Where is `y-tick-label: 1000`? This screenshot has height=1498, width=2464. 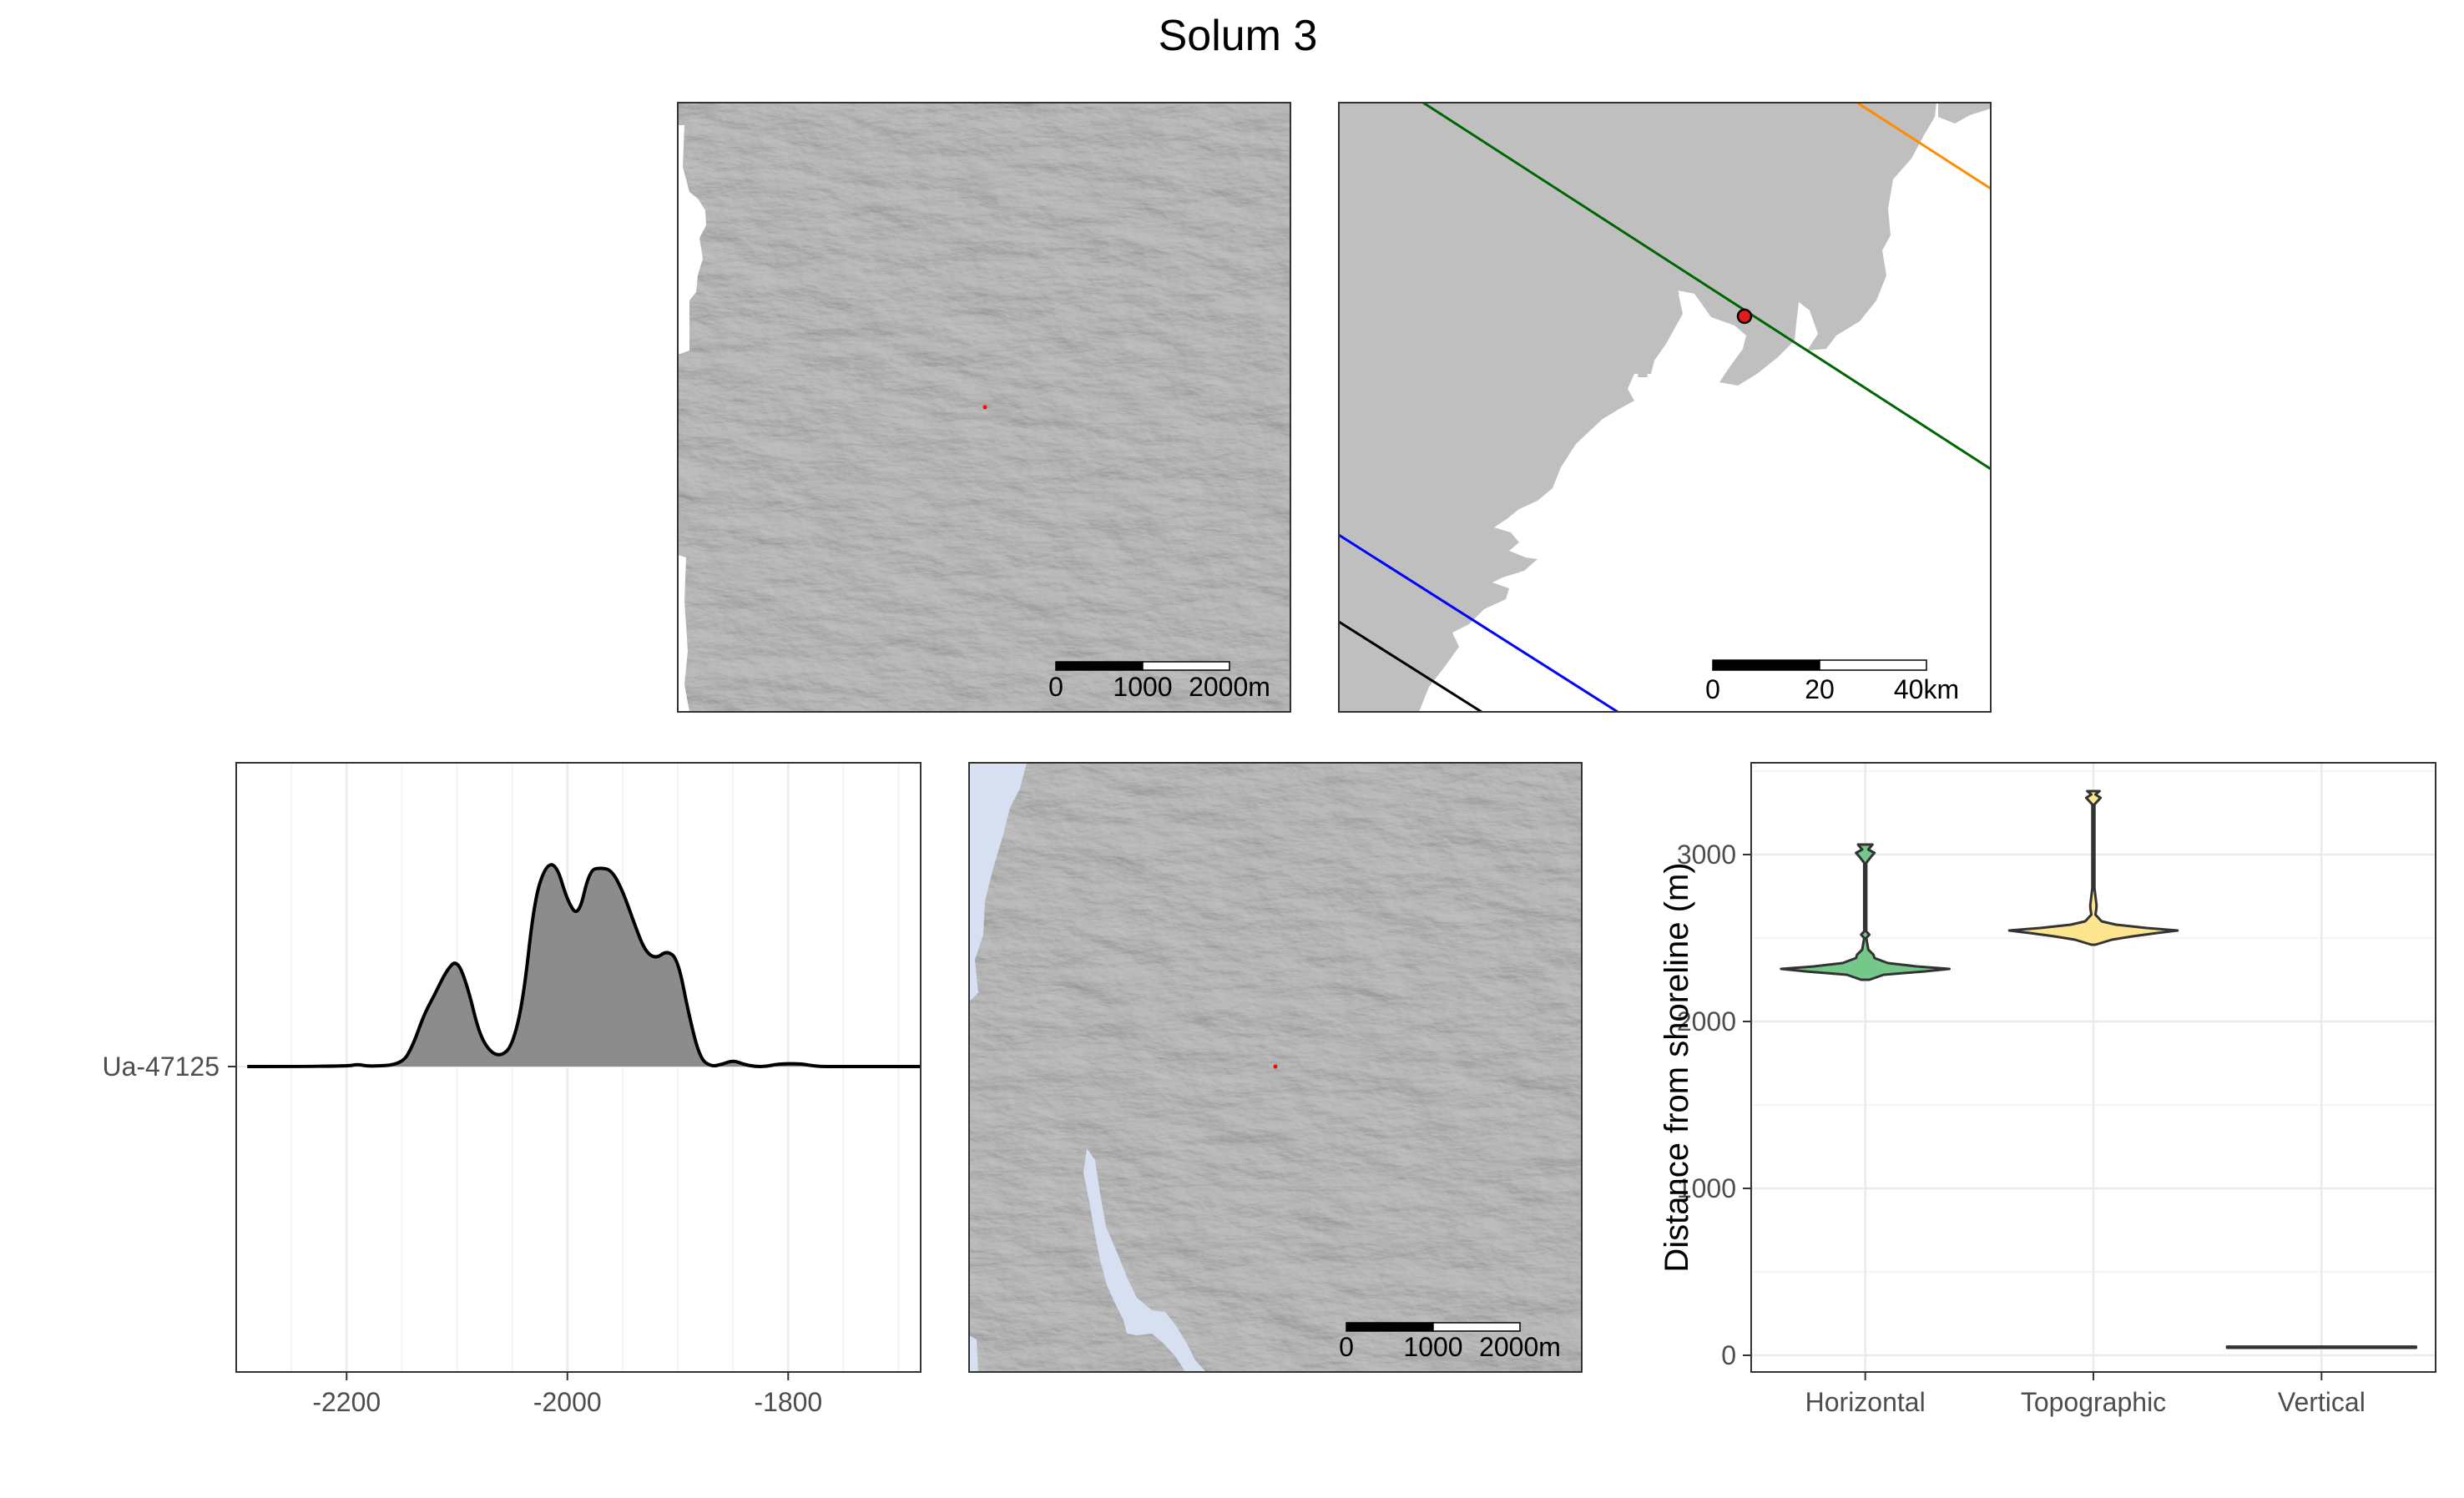 y-tick-label: 1000 is located at coordinates (1706, 1188).